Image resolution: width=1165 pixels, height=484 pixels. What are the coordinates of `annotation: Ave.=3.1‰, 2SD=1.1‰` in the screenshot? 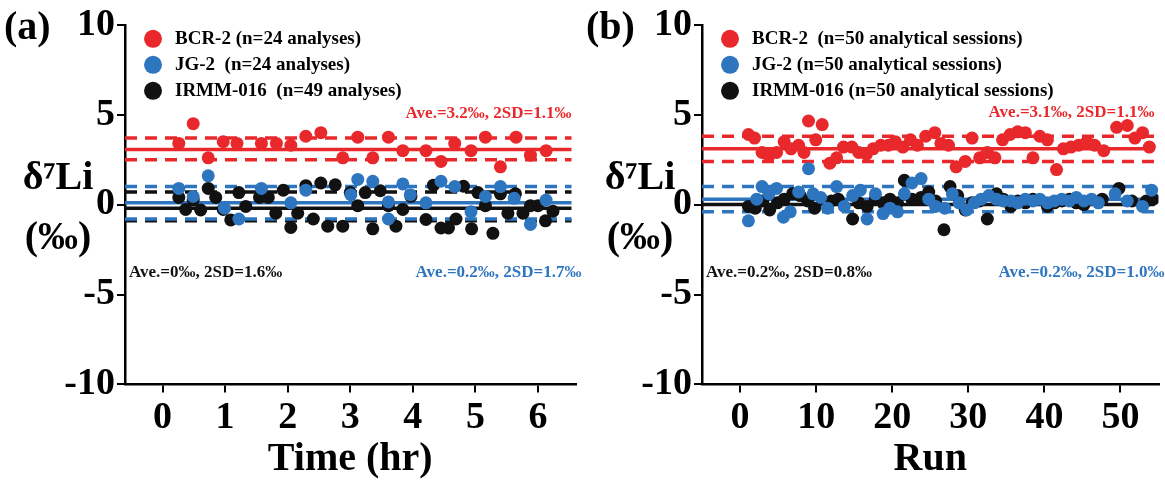 It's located at (1071, 112).